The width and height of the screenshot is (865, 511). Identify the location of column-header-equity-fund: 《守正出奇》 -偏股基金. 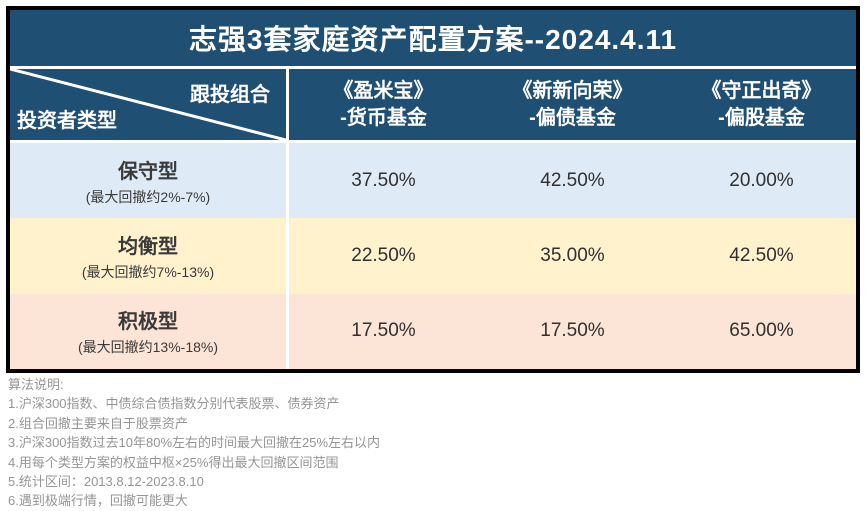
(761, 104).